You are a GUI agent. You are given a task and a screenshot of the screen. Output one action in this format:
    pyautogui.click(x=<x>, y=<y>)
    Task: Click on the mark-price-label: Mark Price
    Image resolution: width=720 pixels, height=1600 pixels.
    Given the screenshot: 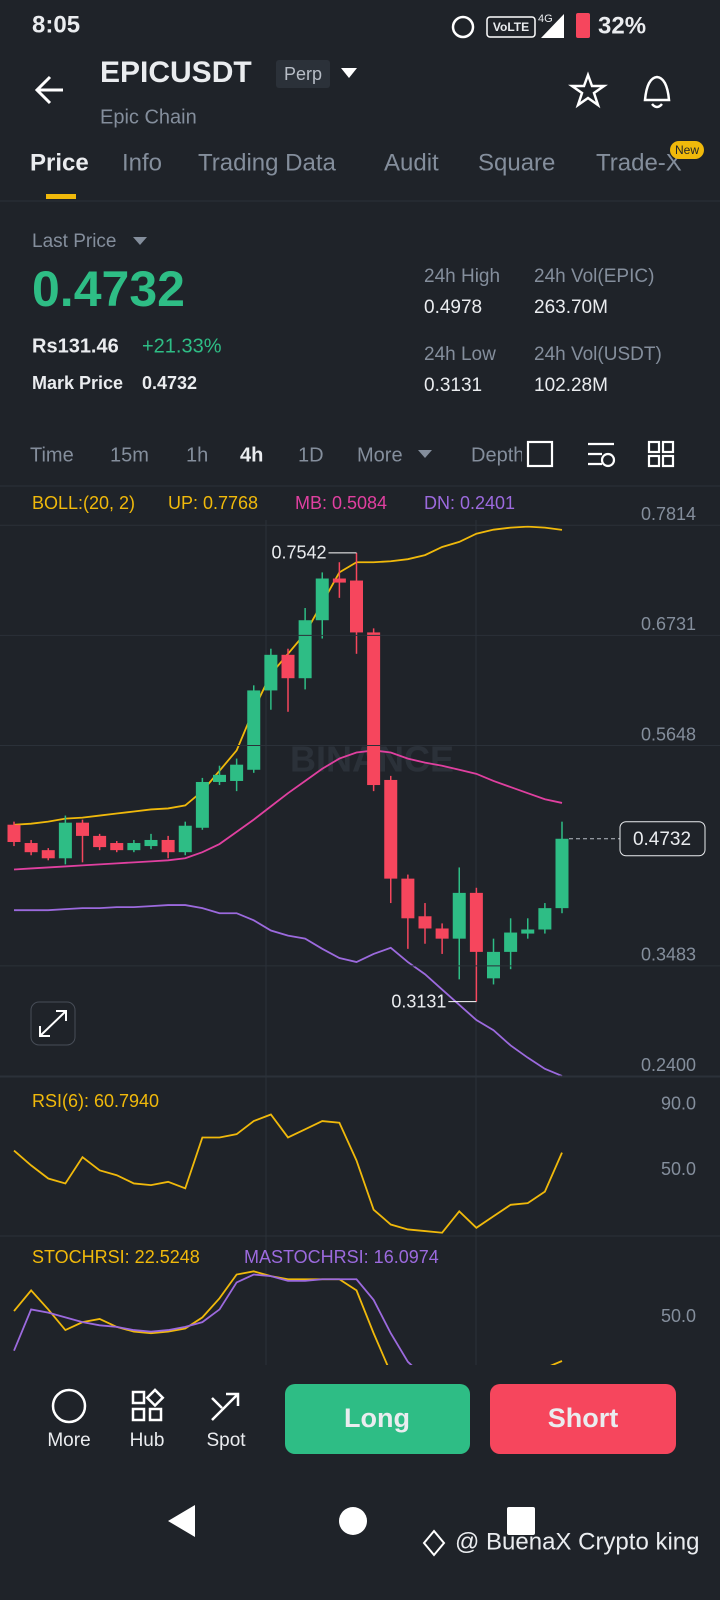 What is the action you would take?
    pyautogui.click(x=77, y=383)
    